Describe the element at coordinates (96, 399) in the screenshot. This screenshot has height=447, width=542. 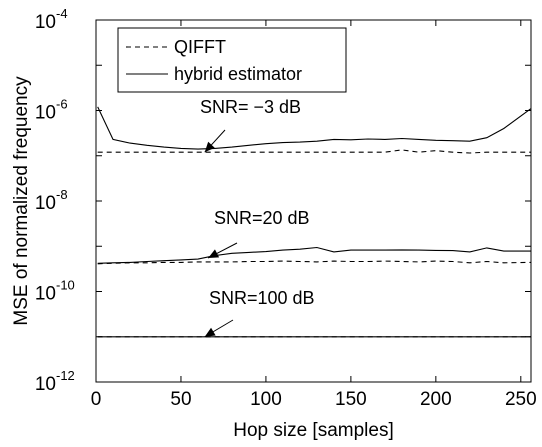
I see `x-tick-label: 0` at that location.